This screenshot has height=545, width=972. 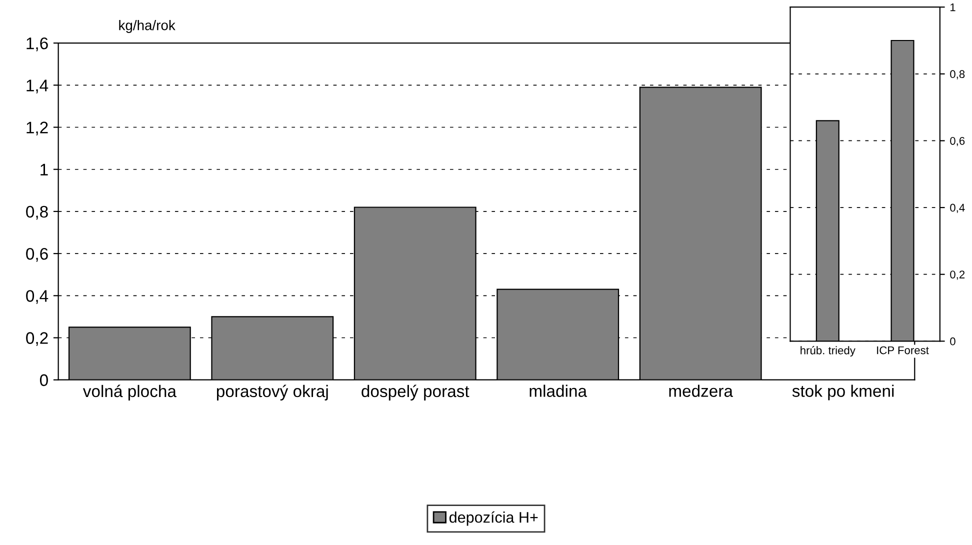 I want to click on x-tick-label: stok po kmeni, so click(x=843, y=392).